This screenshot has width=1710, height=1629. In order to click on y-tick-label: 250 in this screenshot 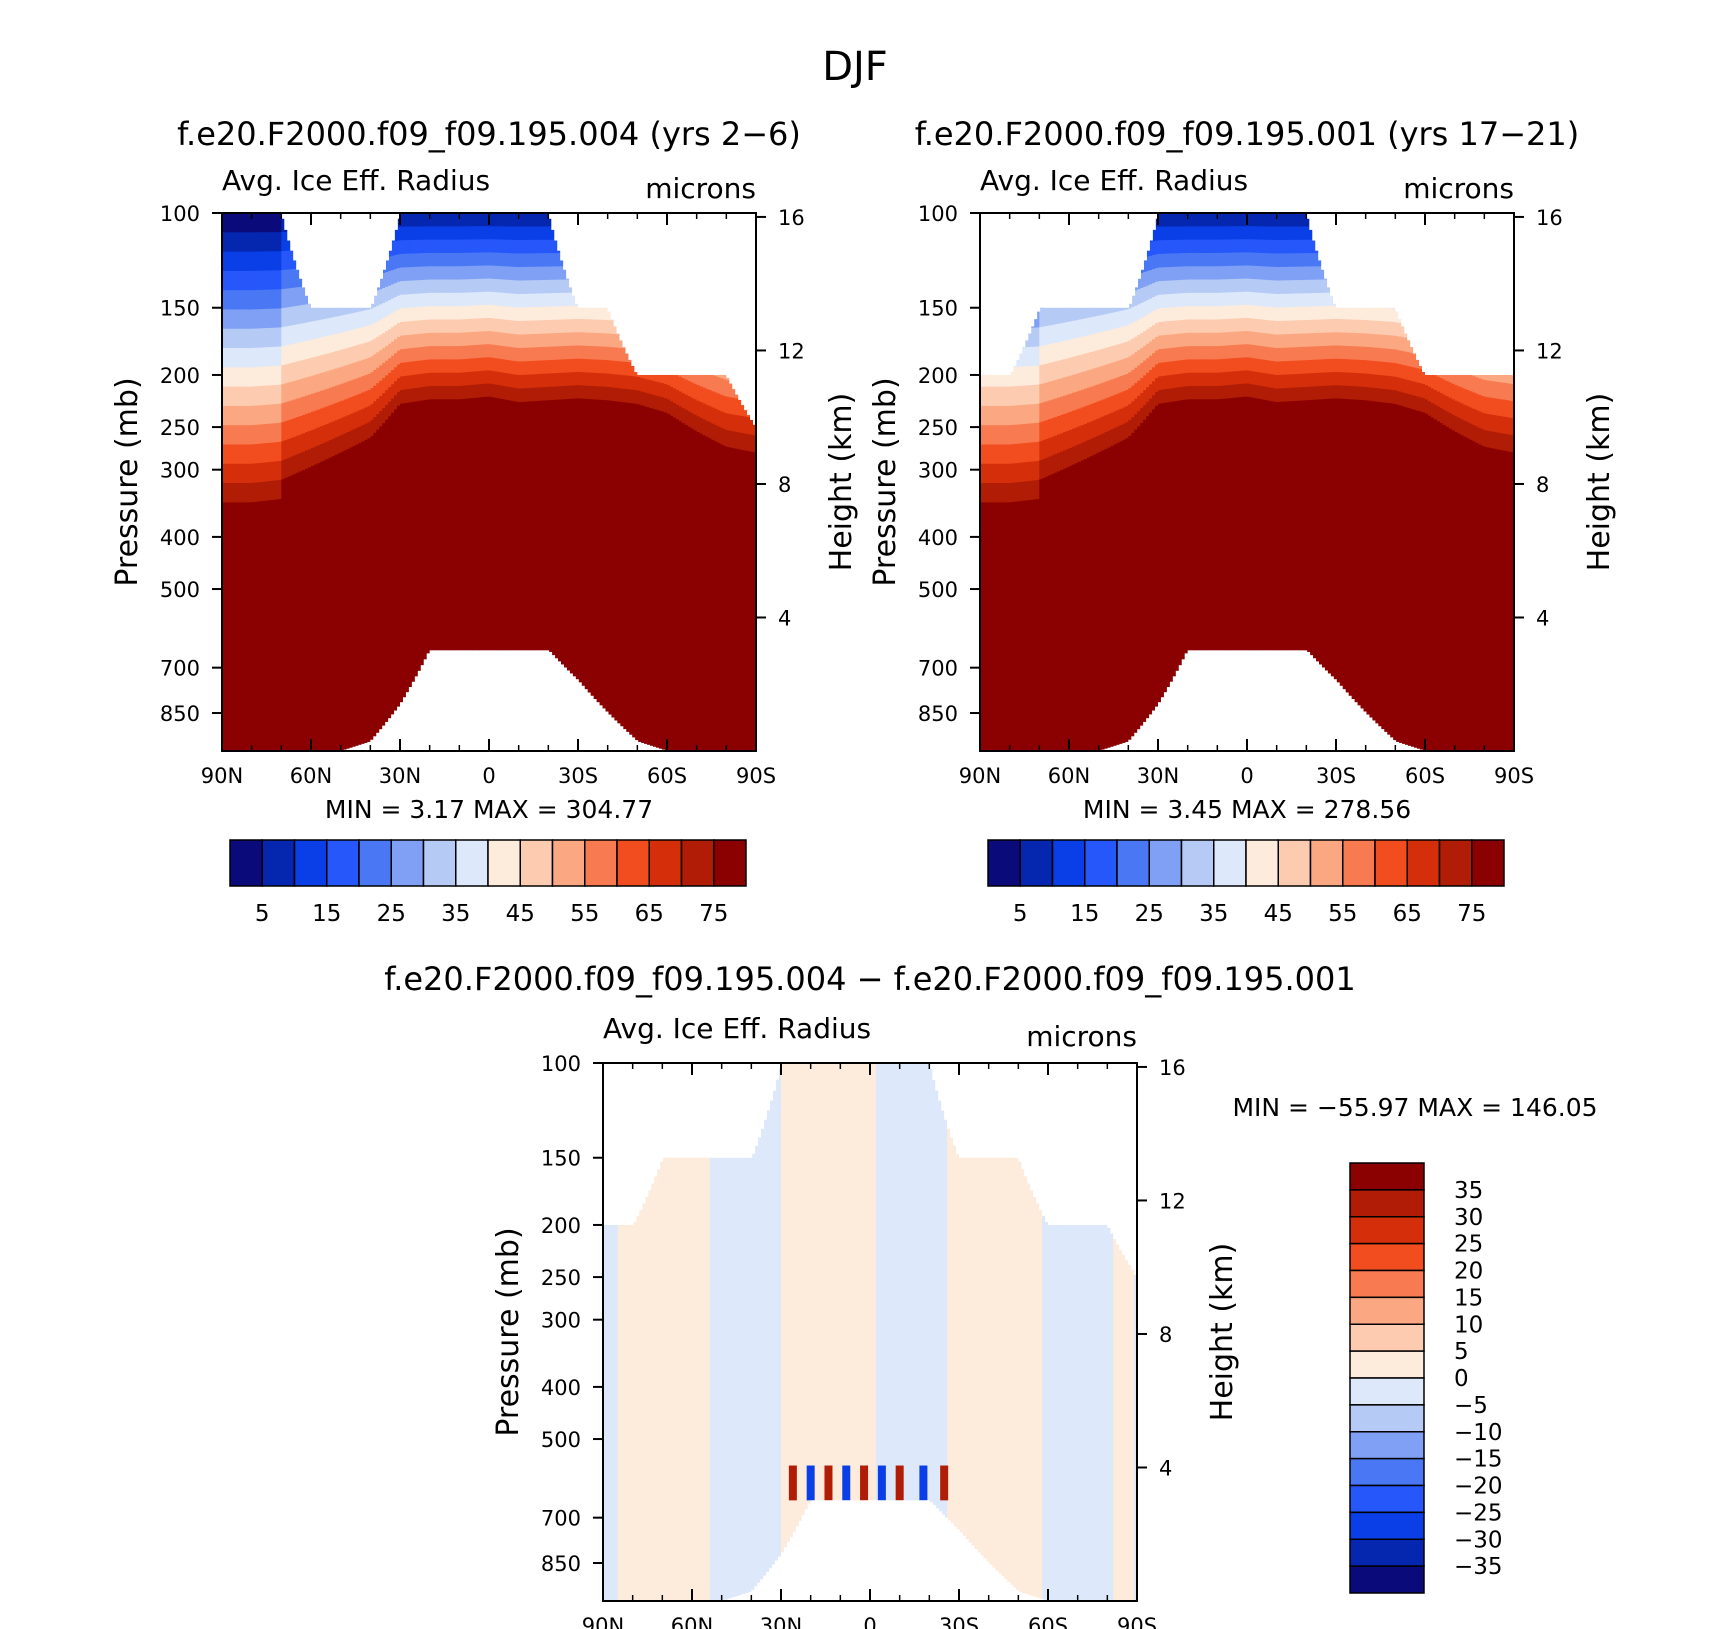, I will do `click(180, 428)`.